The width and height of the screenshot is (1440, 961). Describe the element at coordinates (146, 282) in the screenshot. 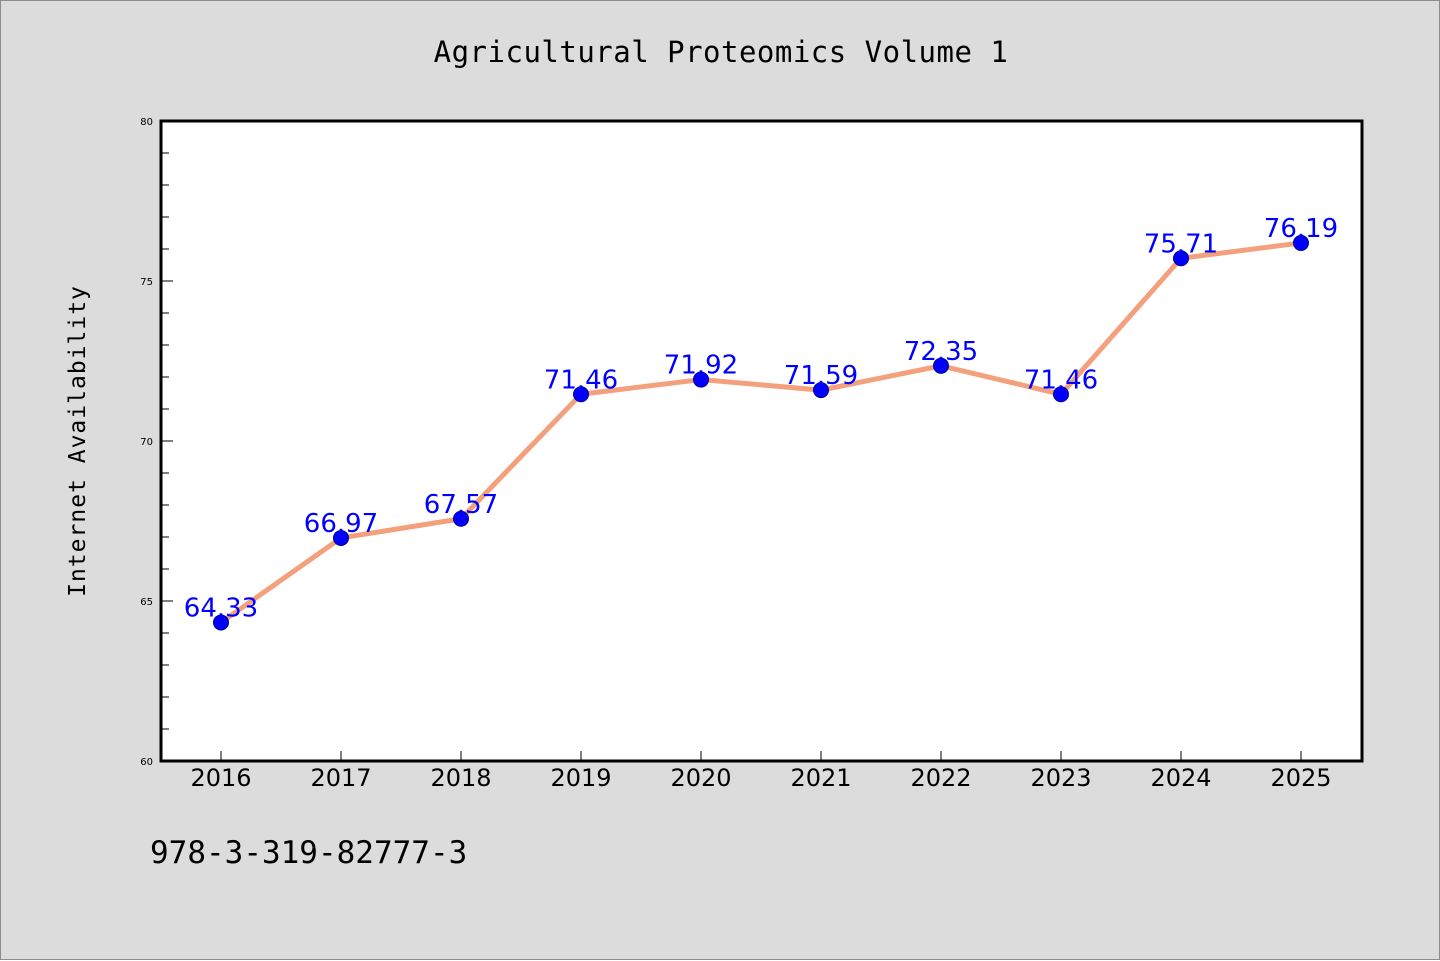

I see `y-tick-label: 75` at that location.